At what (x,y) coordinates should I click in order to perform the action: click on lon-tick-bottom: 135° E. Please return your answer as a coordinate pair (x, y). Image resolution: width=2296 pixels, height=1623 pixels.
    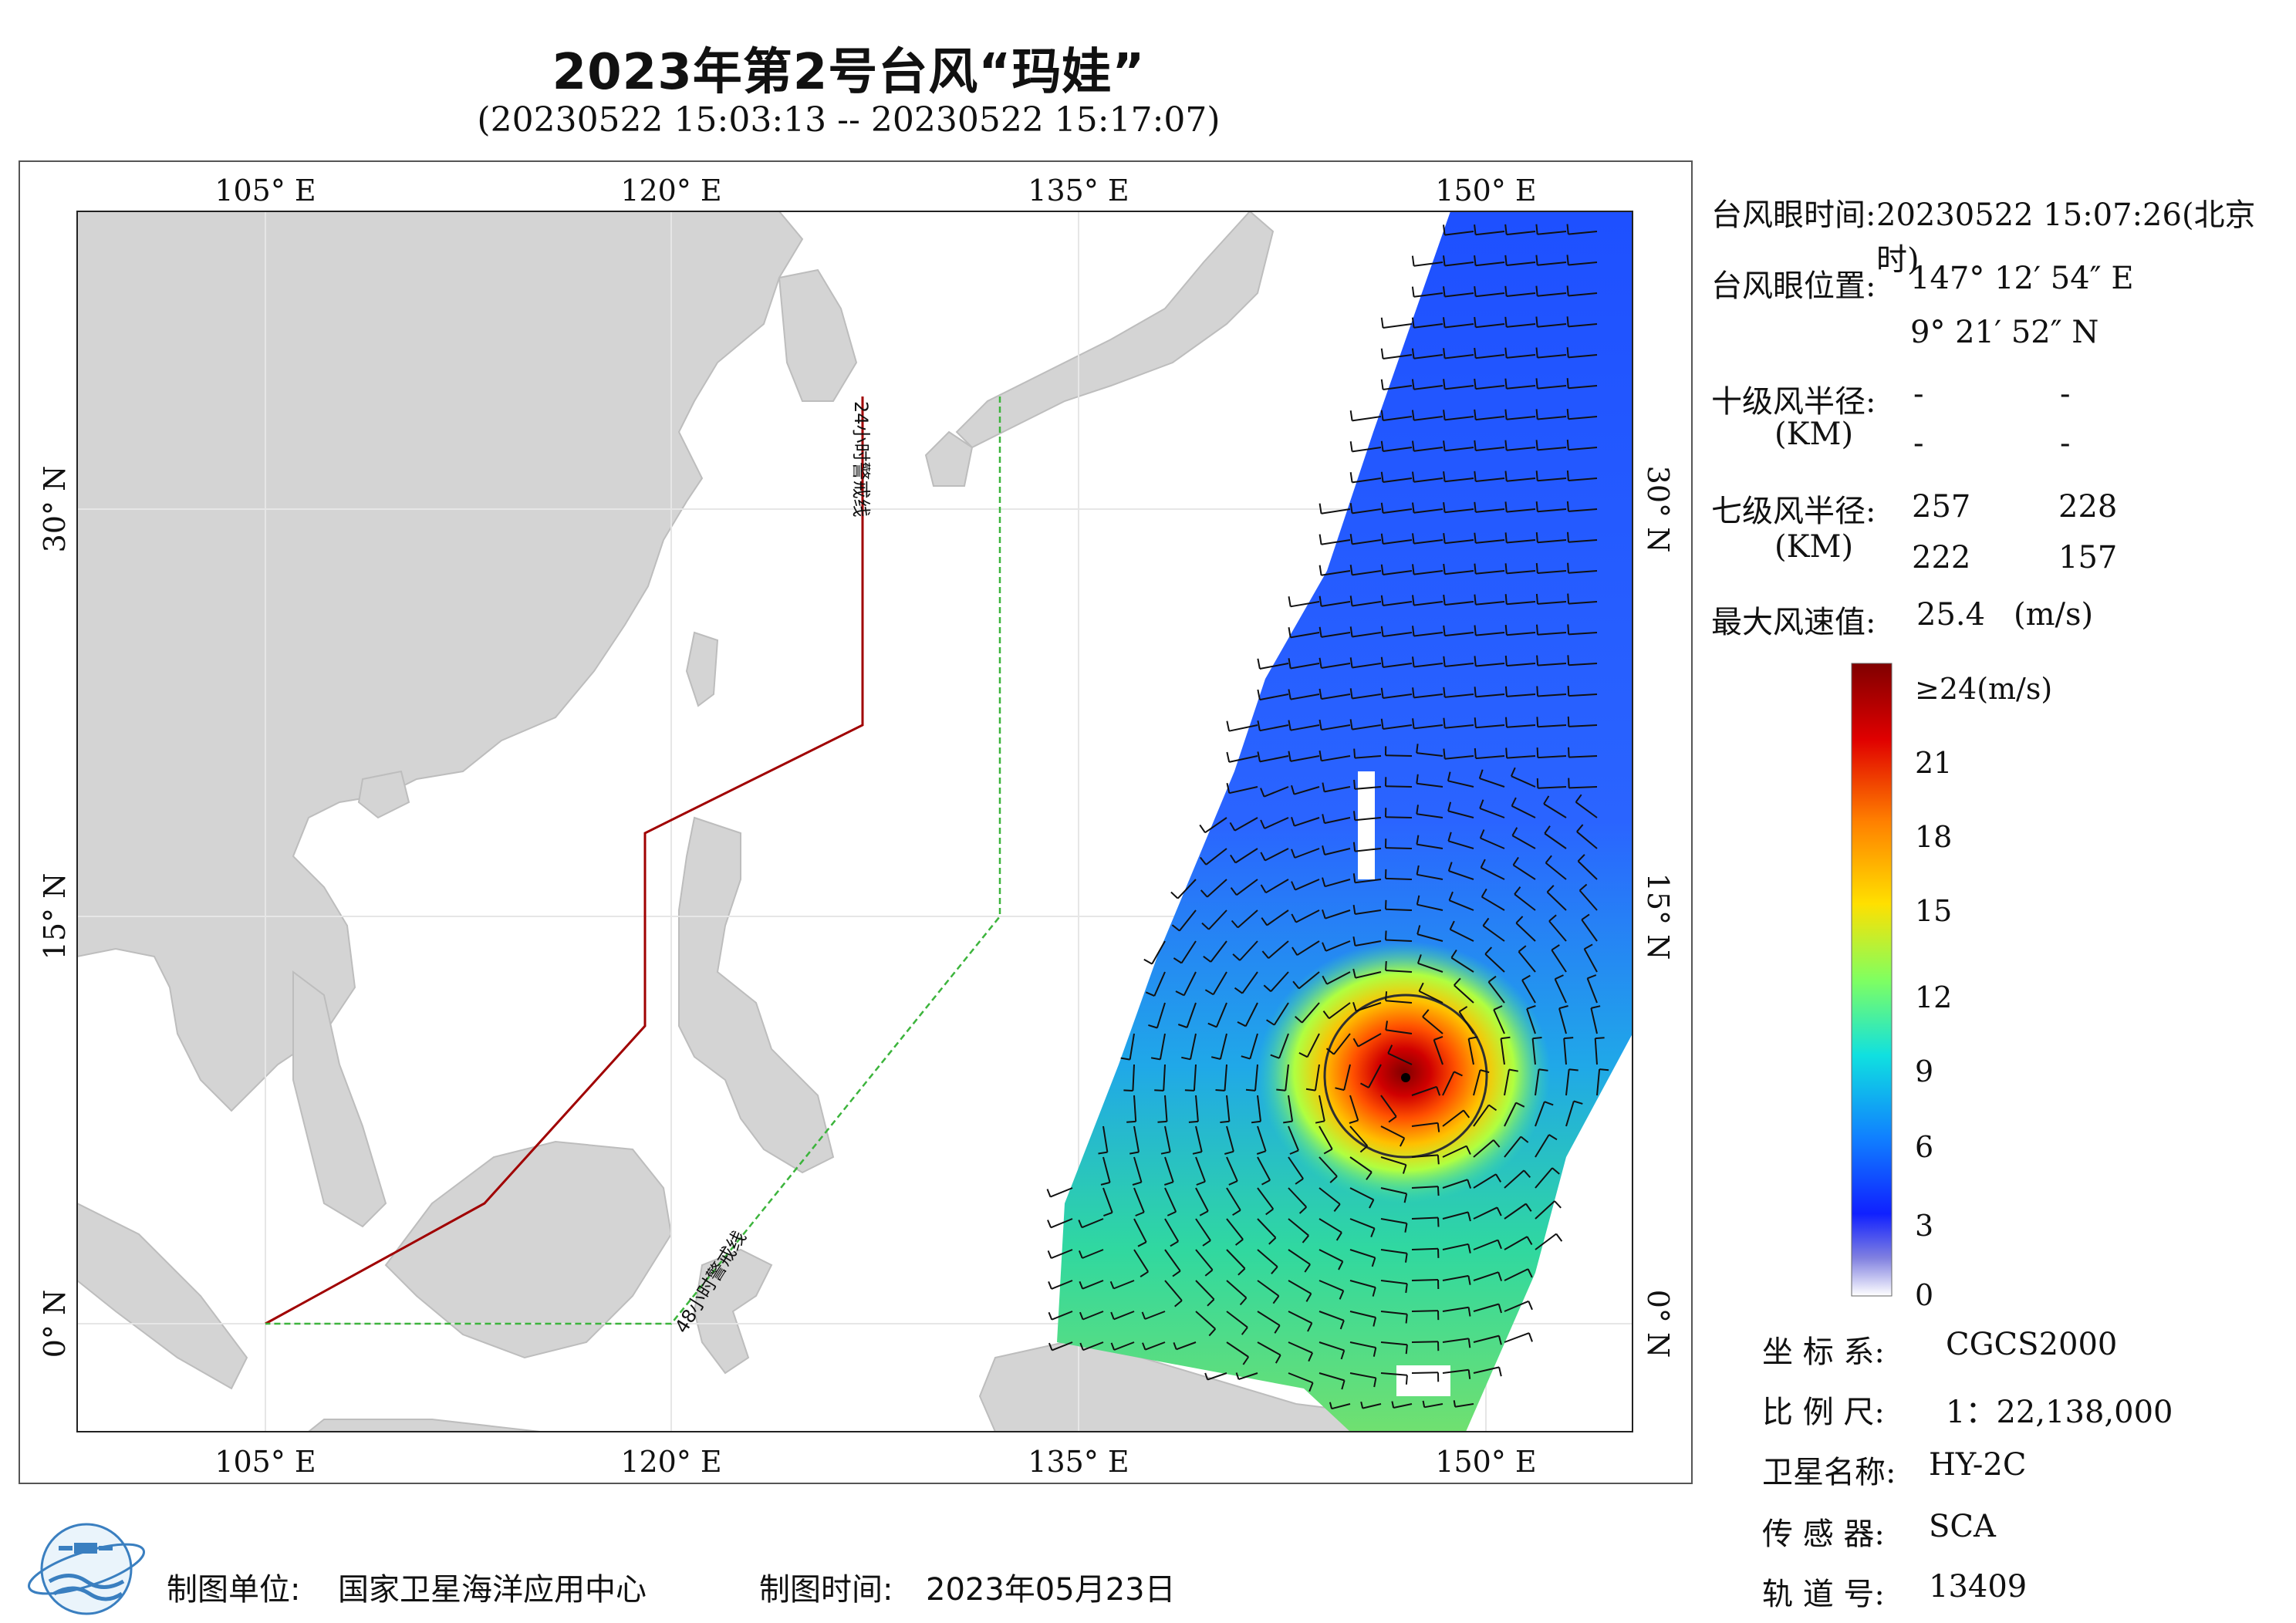
    Looking at the image, I should click on (1078, 1462).